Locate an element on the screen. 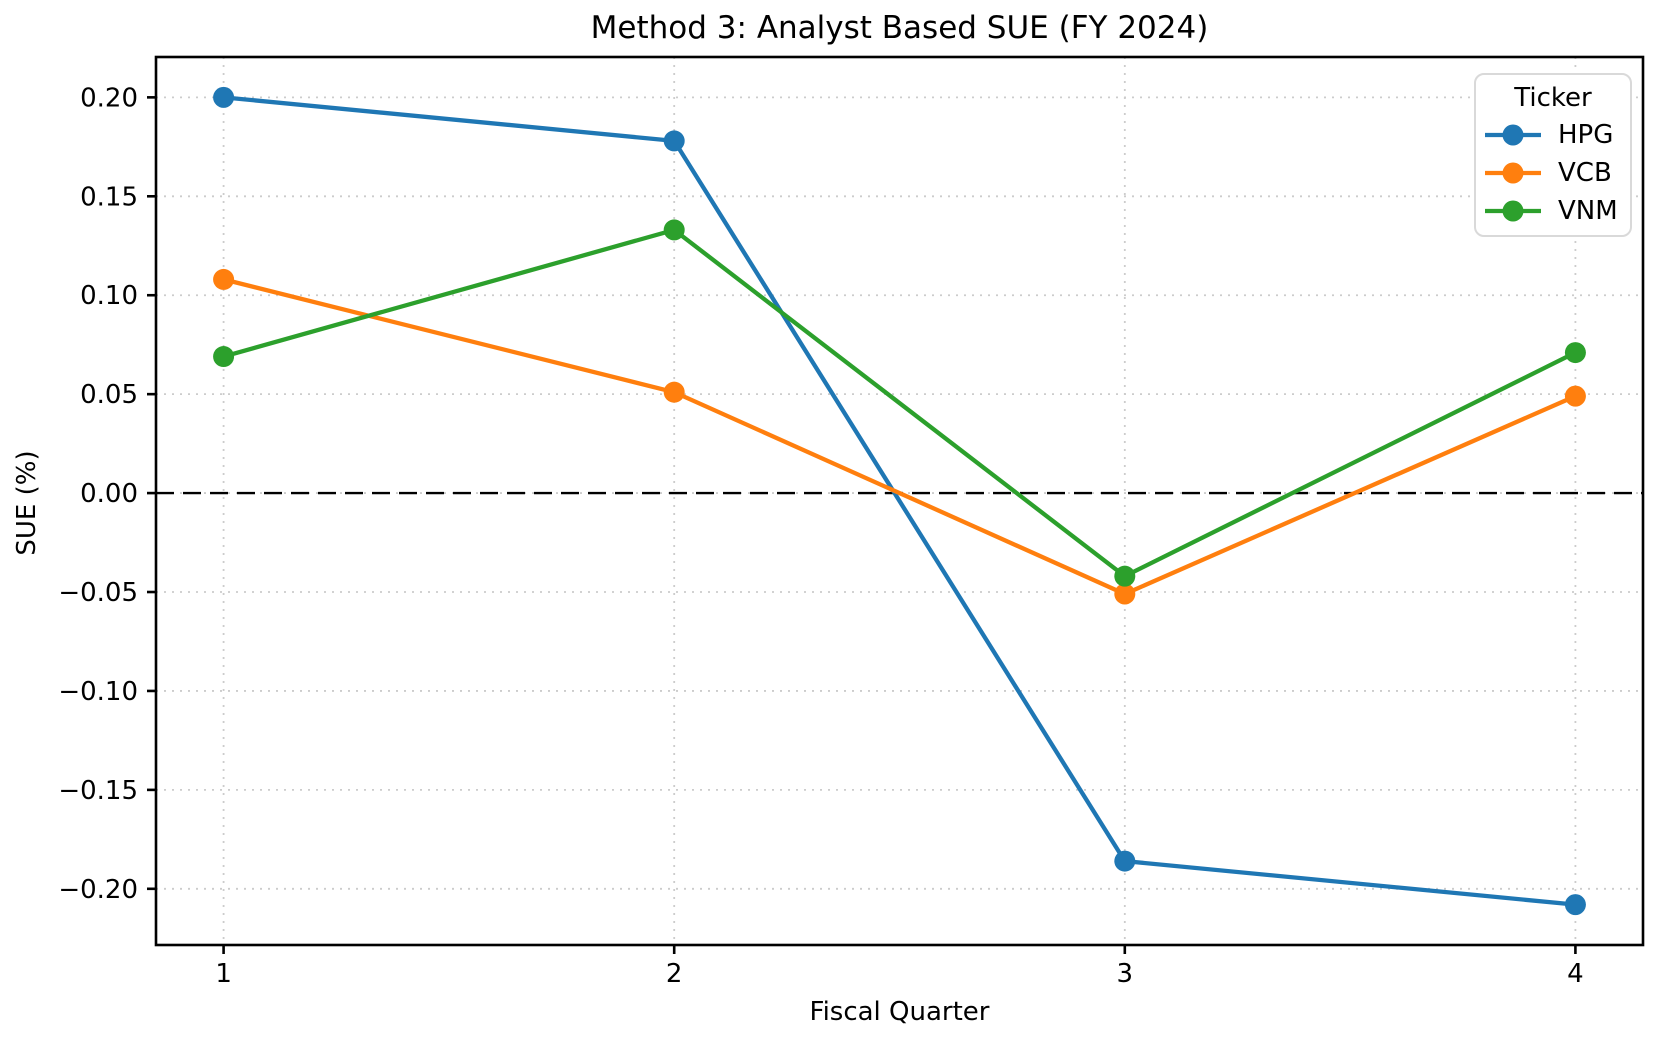 Image resolution: width=1663 pixels, height=1046 pixels. legend-item-hpg: HPG is located at coordinates (1553, 135).